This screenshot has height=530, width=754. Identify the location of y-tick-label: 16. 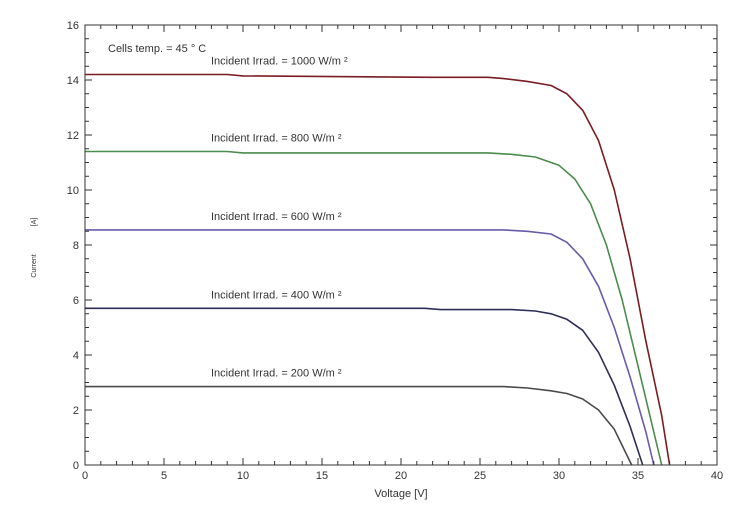
(73, 26).